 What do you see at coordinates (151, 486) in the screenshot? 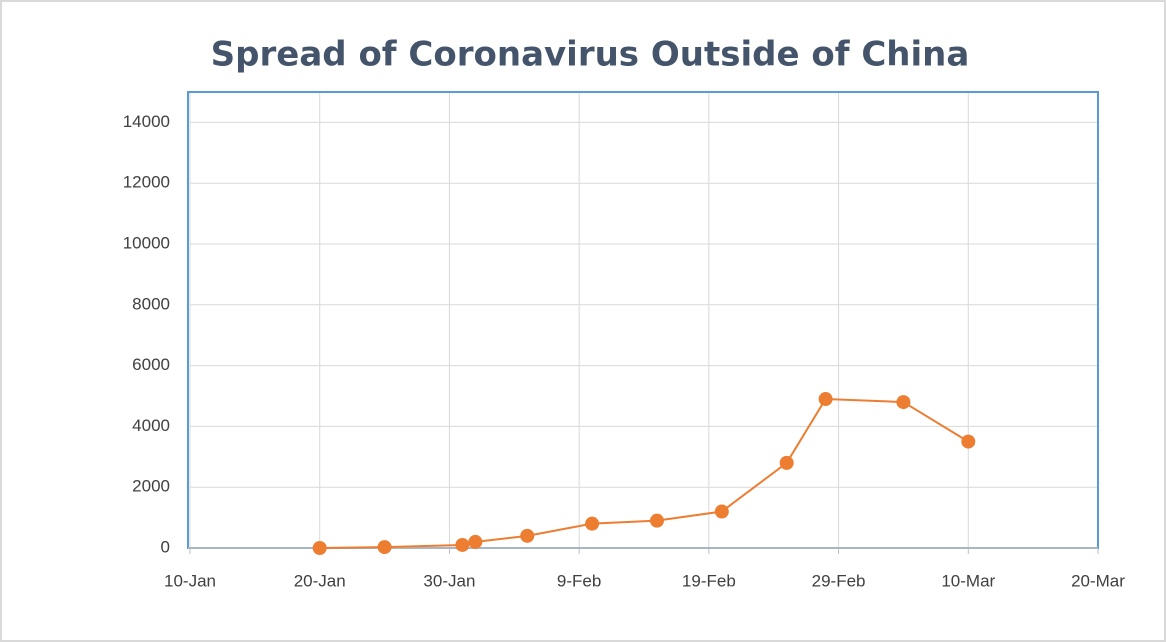
I see `y-tick-label: 2000` at bounding box center [151, 486].